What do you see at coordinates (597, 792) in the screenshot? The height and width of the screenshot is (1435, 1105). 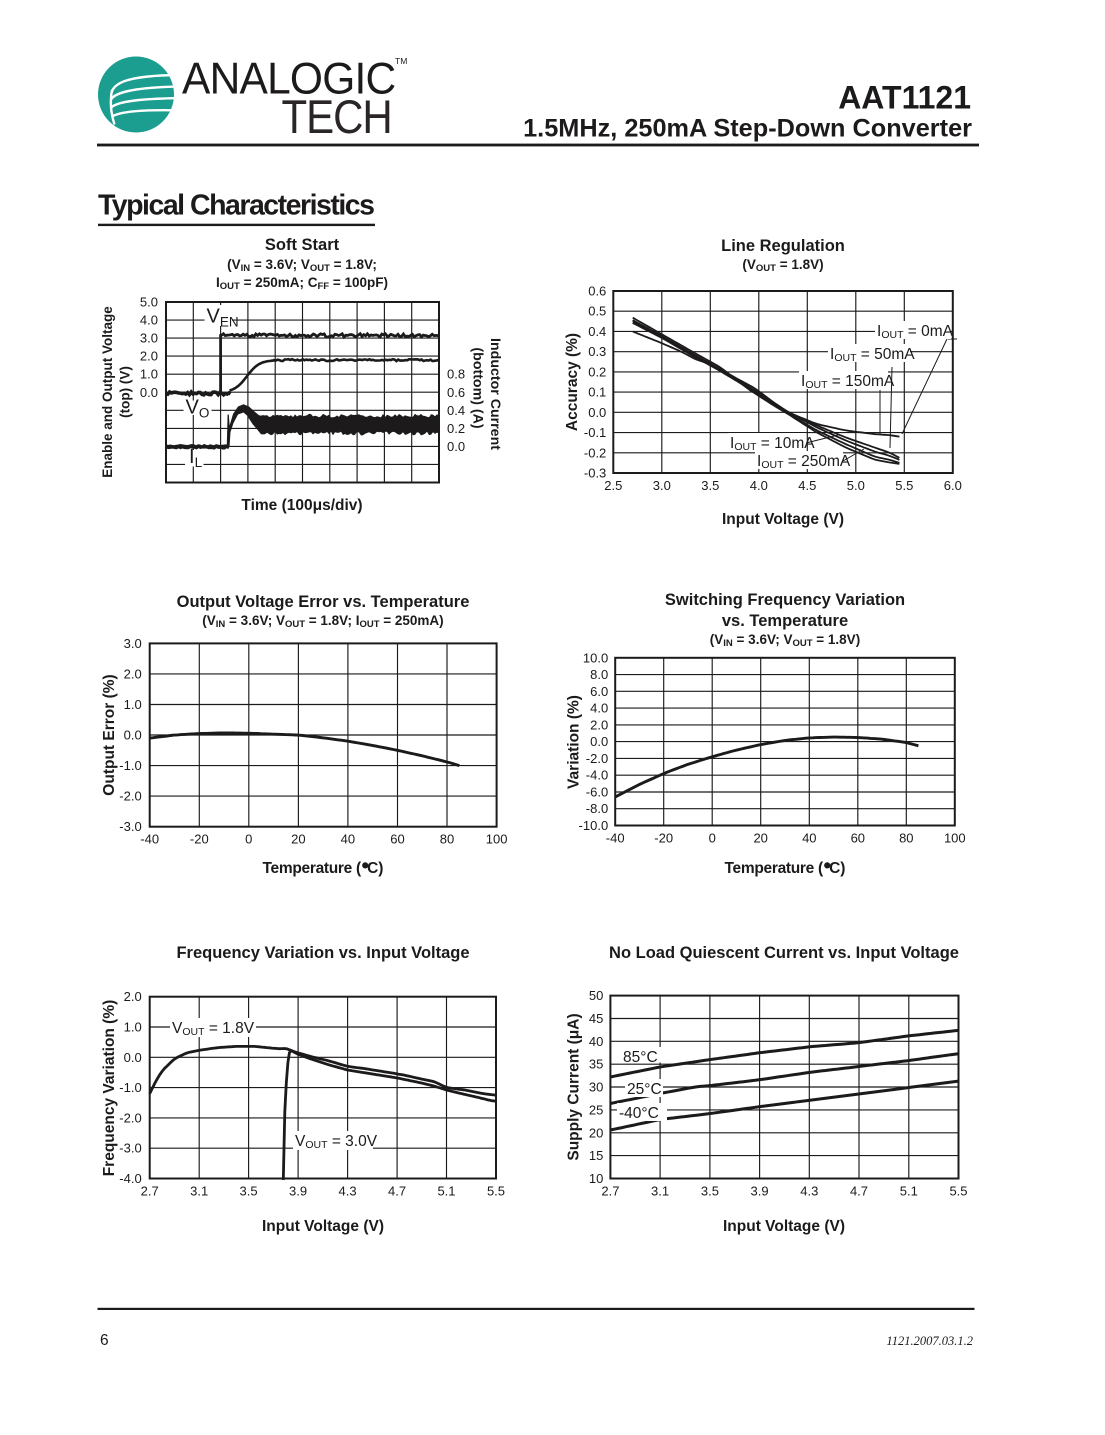 I see `svg-text: -6.0` at bounding box center [597, 792].